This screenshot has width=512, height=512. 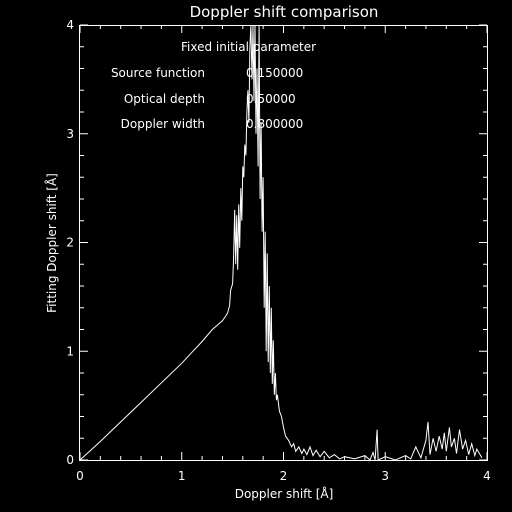 What do you see at coordinates (274, 124) in the screenshot?
I see `annotation-value-doppler-width: 0.800000` at bounding box center [274, 124].